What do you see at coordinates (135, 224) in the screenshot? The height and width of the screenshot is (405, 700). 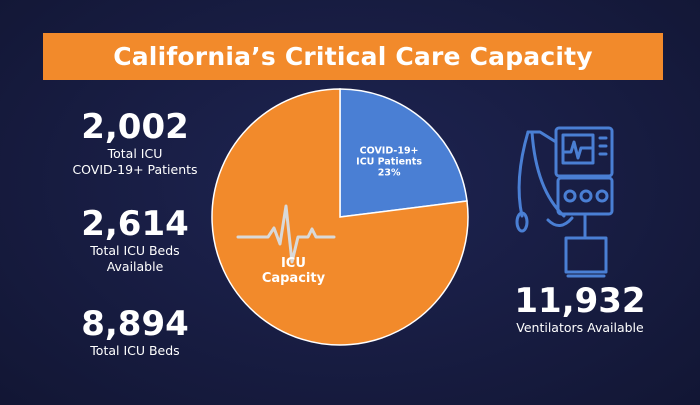 I see `stat-value: 2,614` at bounding box center [135, 224].